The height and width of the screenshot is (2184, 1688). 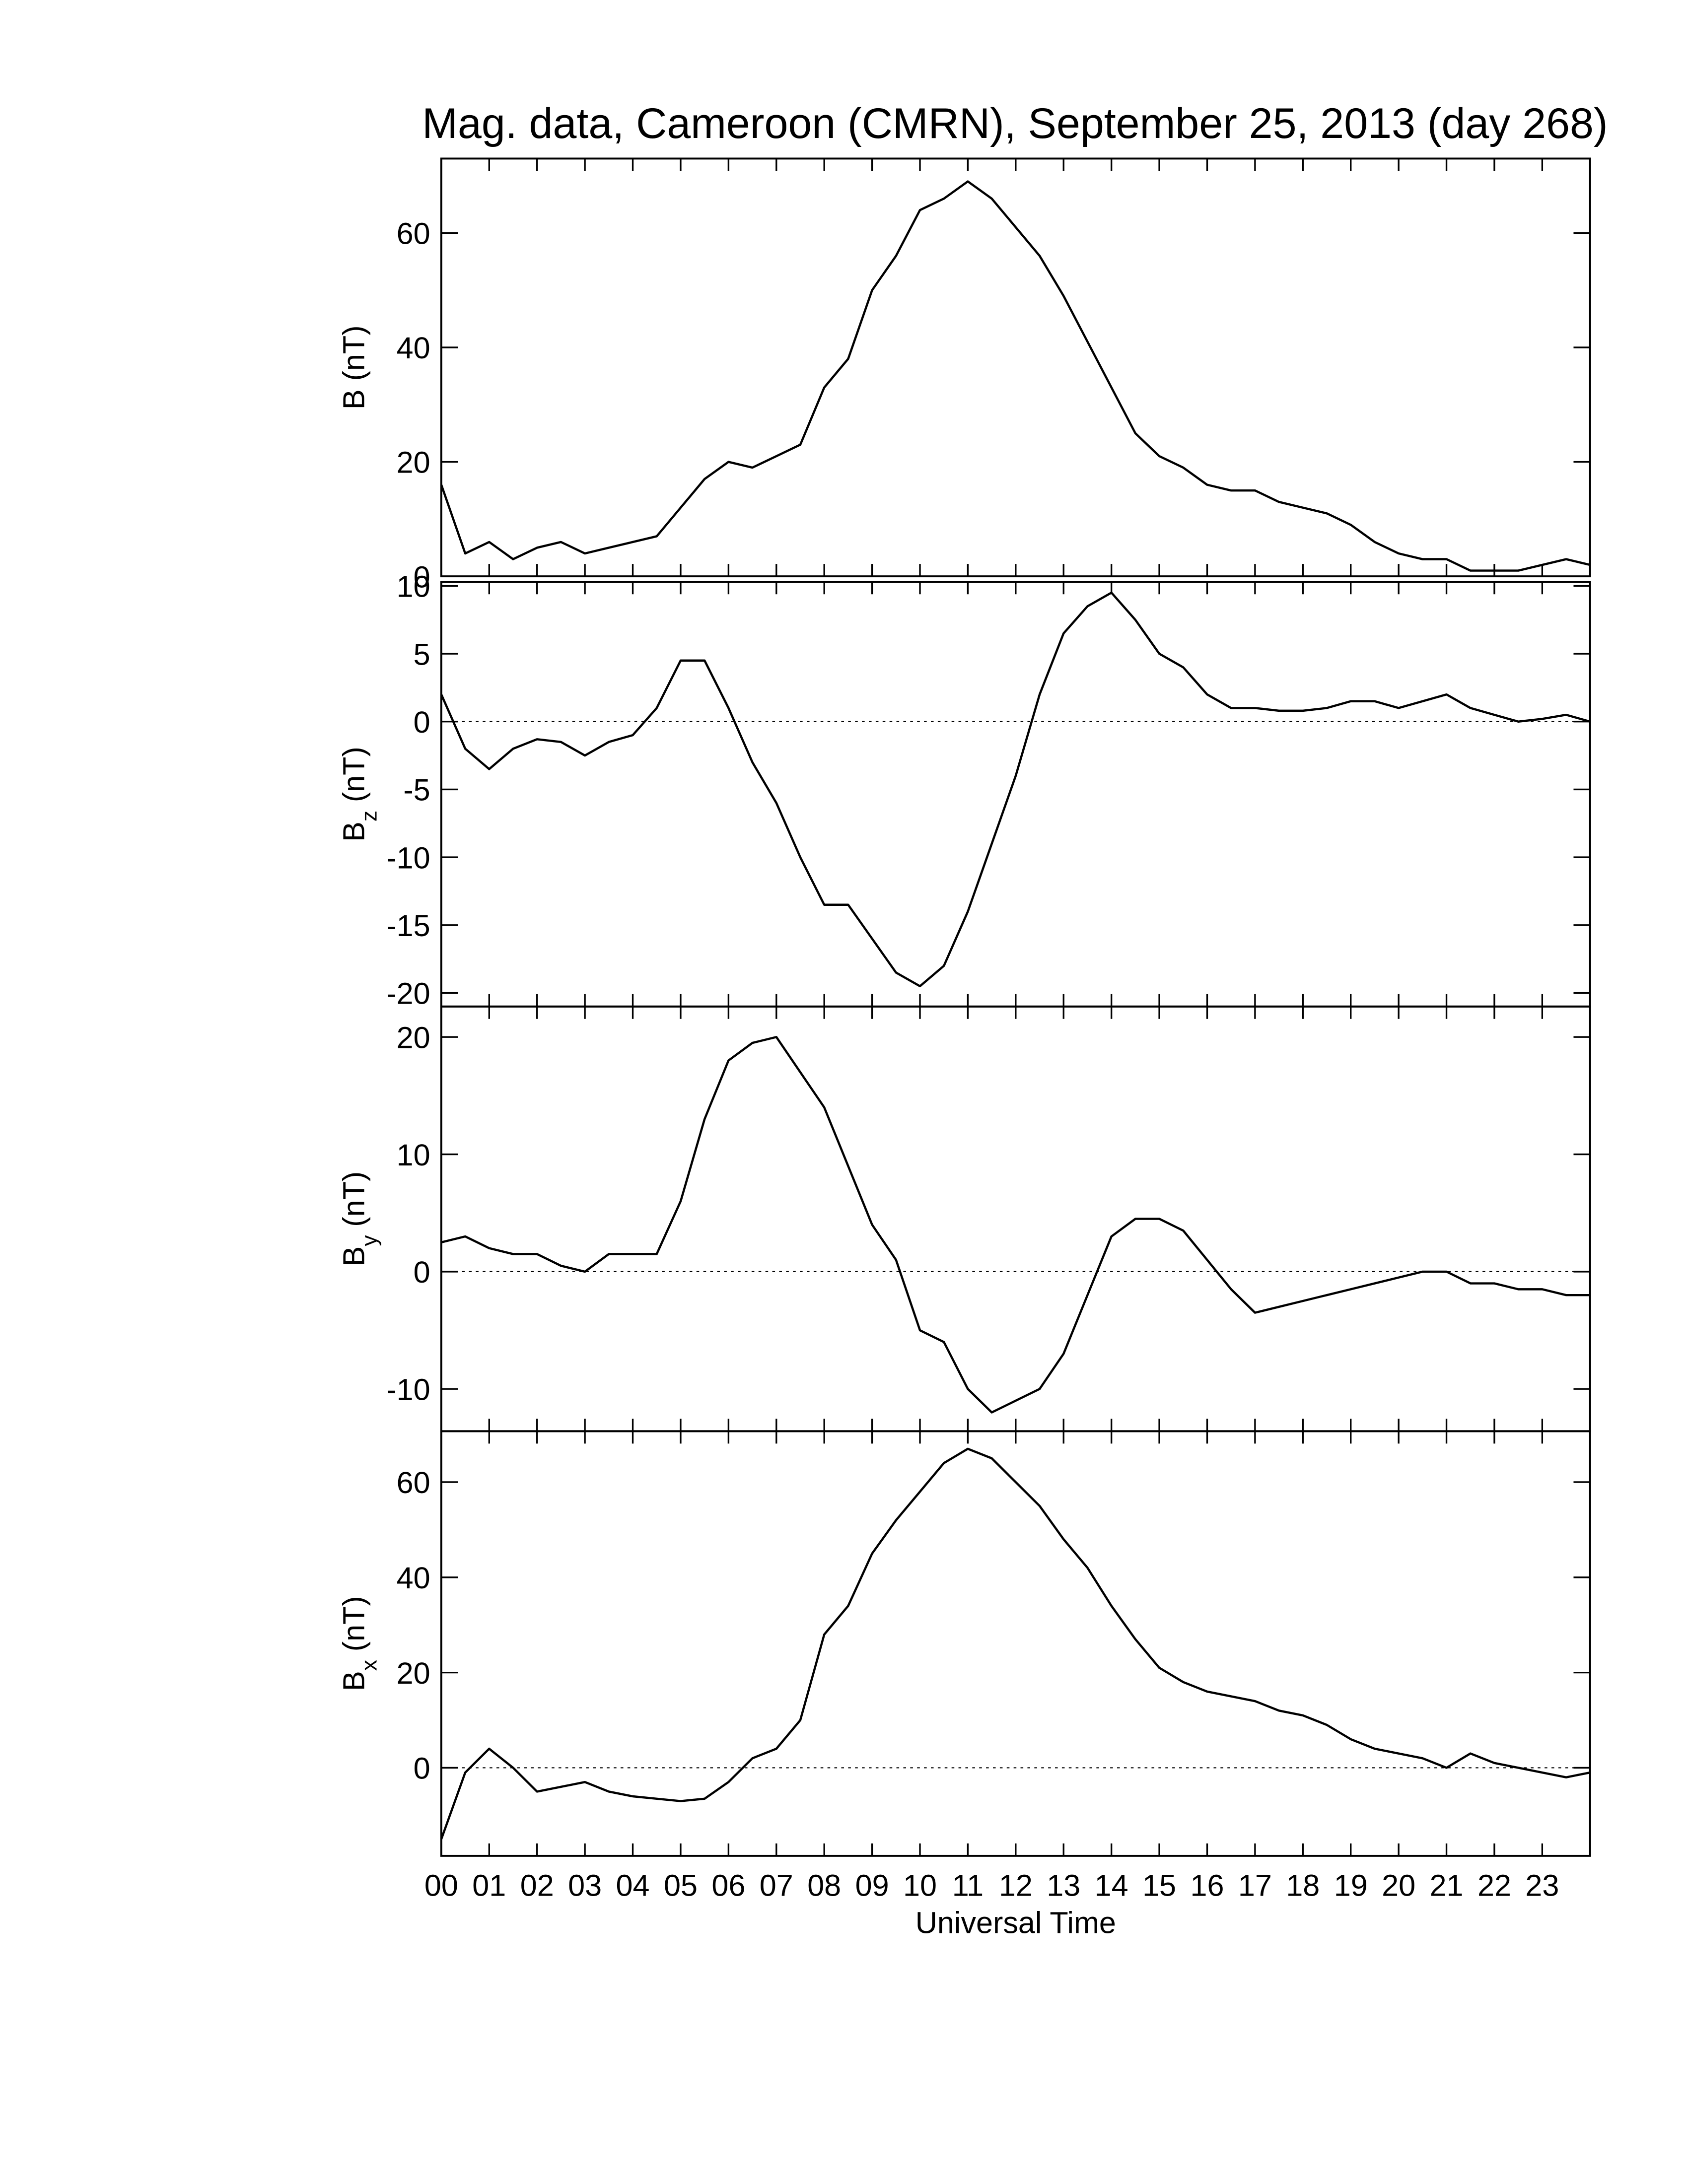 What do you see at coordinates (369, 816) in the screenshot?
I see `y-axis-label-subscript: z` at bounding box center [369, 816].